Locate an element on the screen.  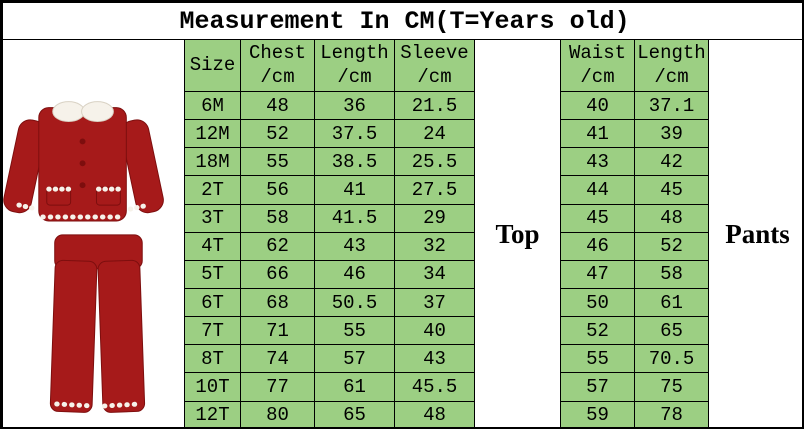
table-row: 6T 68 50.5 37 50 61 is located at coordinates (403, 302).